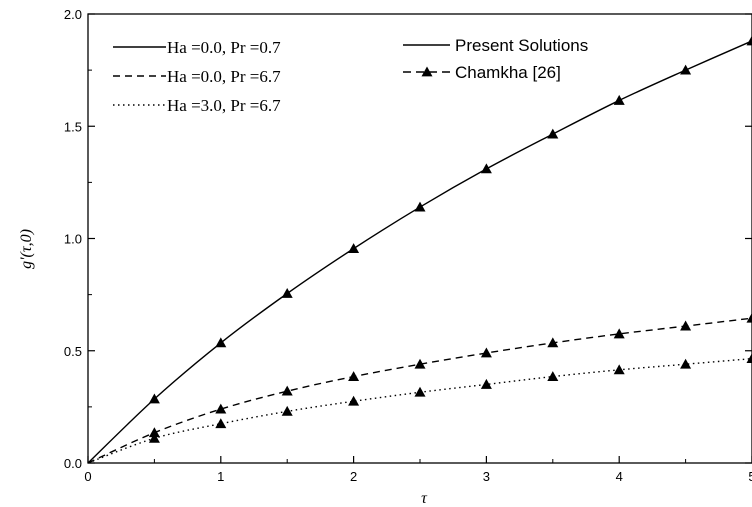 This screenshot has height=507, width=752. I want to click on y-tick-label: 1.0, so click(73, 239).